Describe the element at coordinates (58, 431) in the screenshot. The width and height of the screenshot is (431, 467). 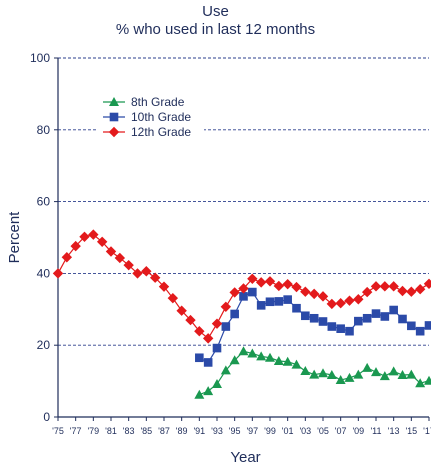
I see `x-tick-label: '75` at that location.